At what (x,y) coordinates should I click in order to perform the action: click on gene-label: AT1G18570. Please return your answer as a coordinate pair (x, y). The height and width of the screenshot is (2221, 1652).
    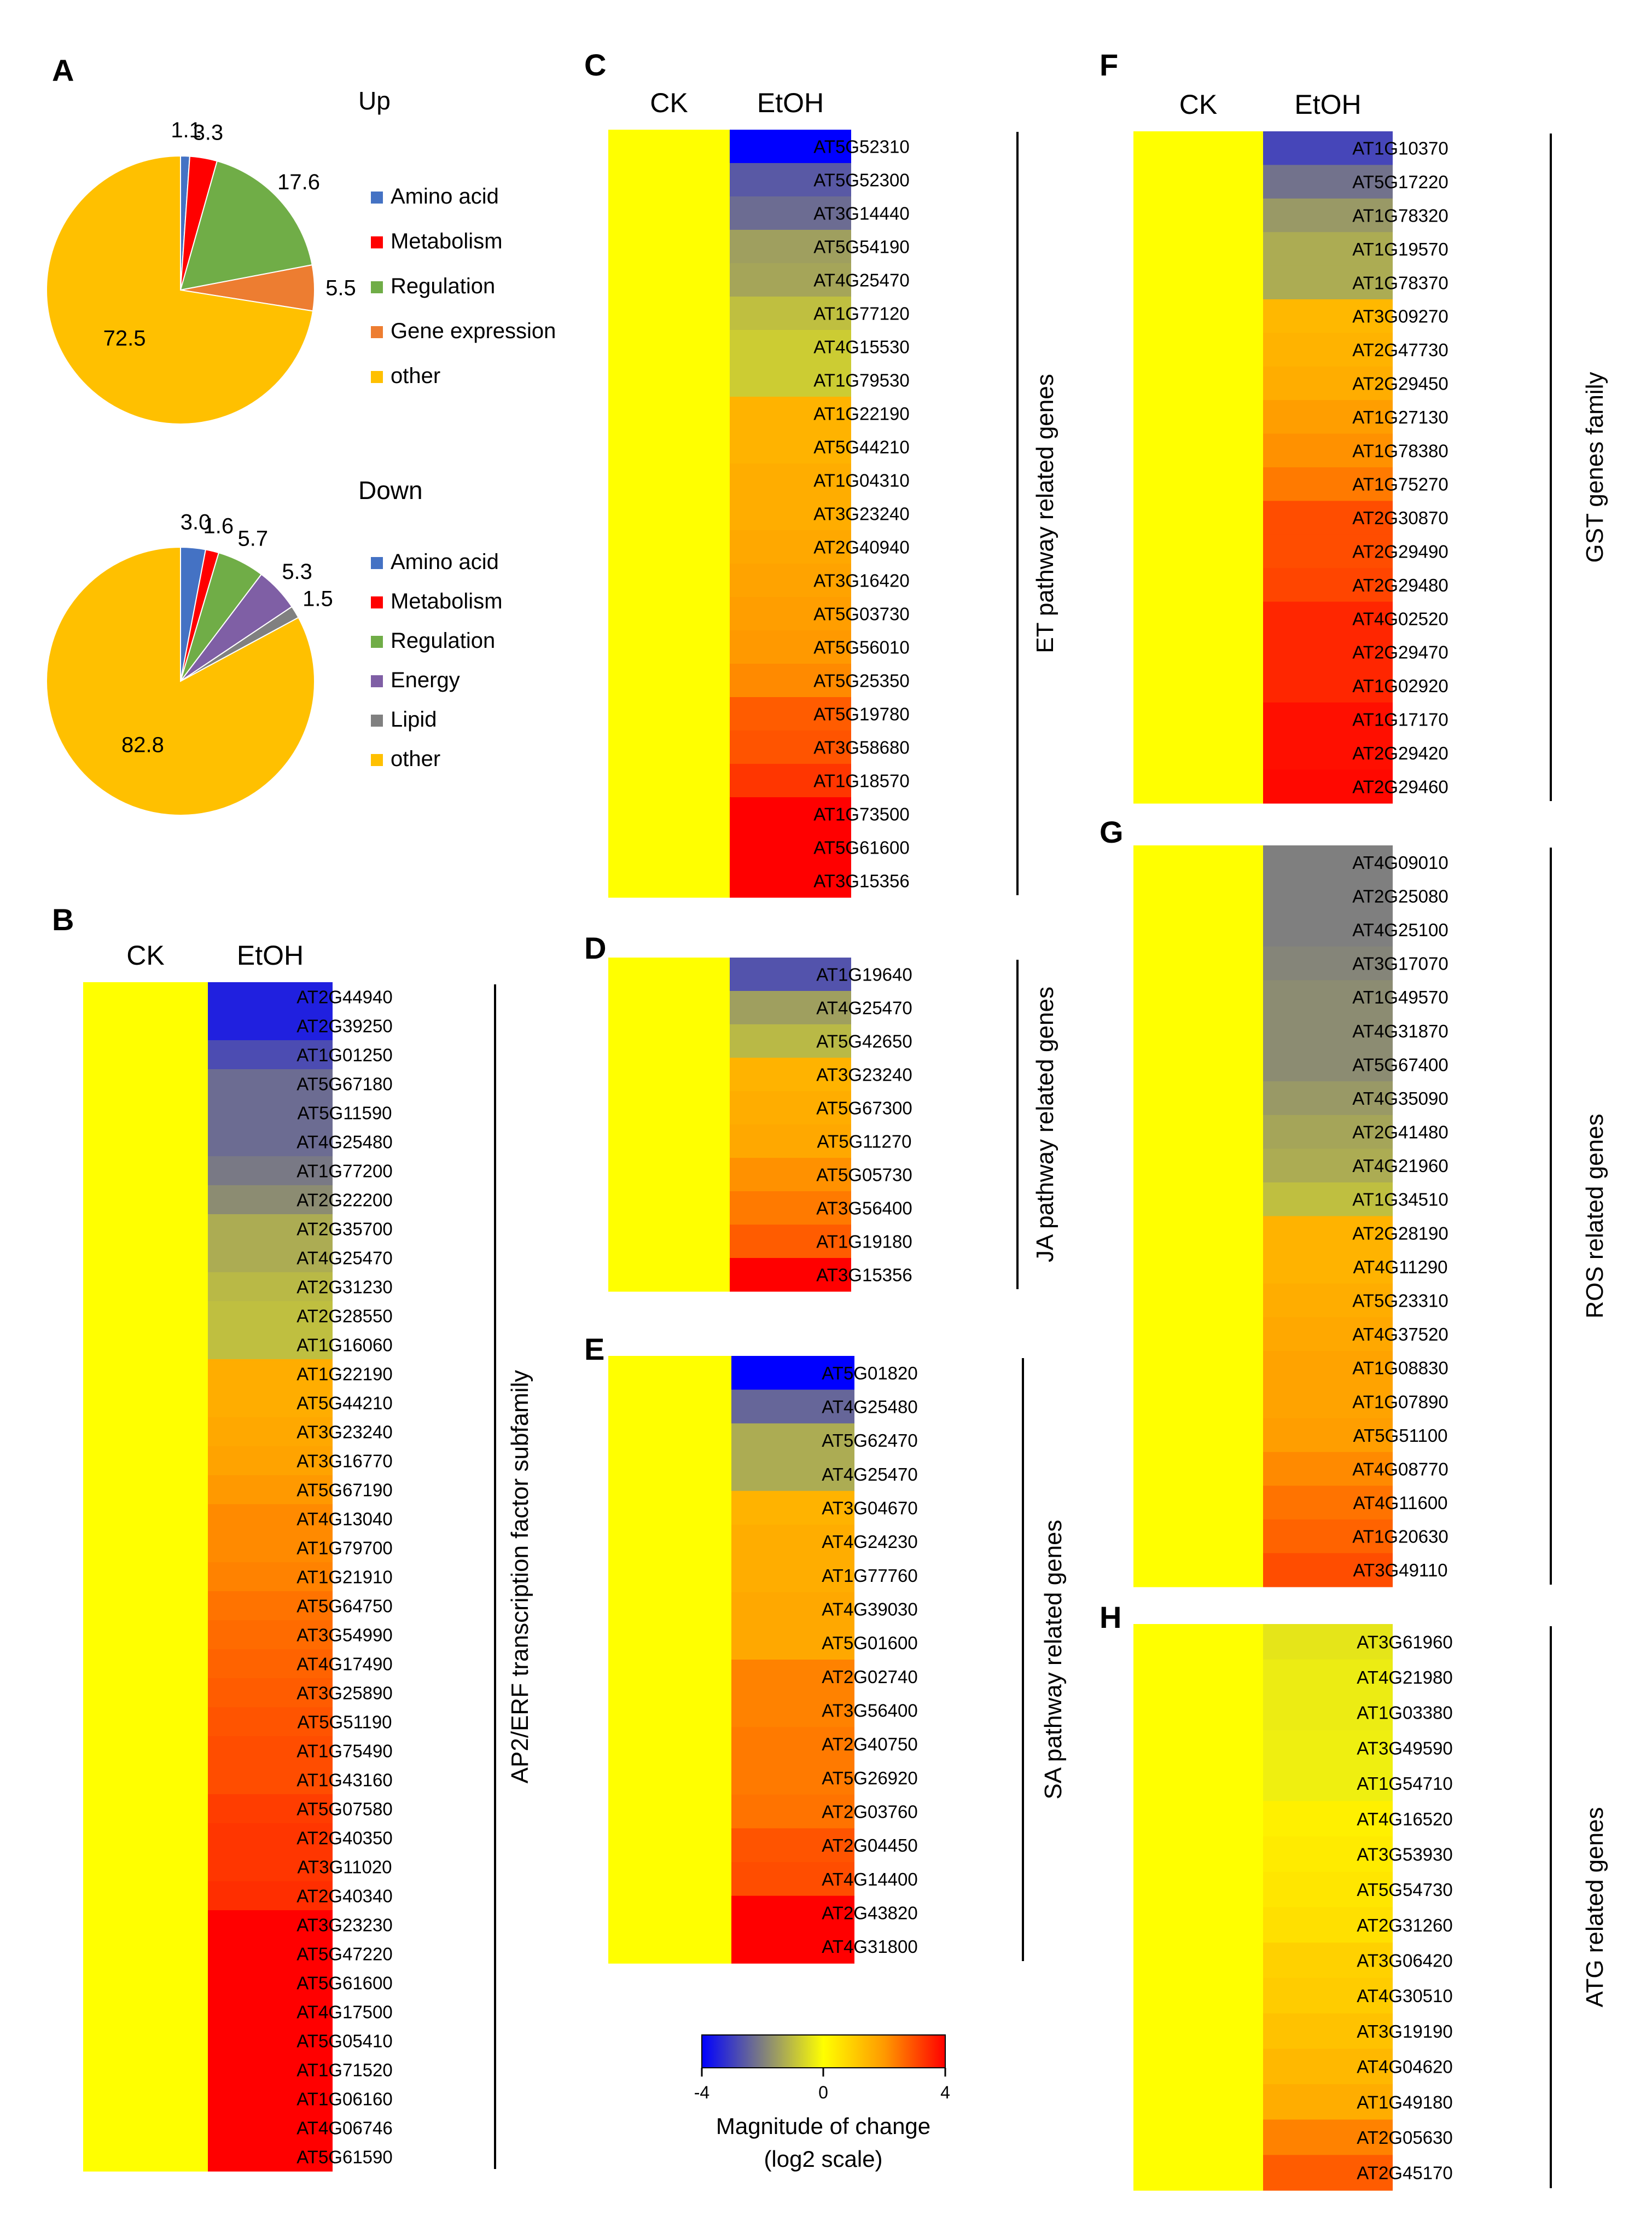
    Looking at the image, I should click on (861, 781).